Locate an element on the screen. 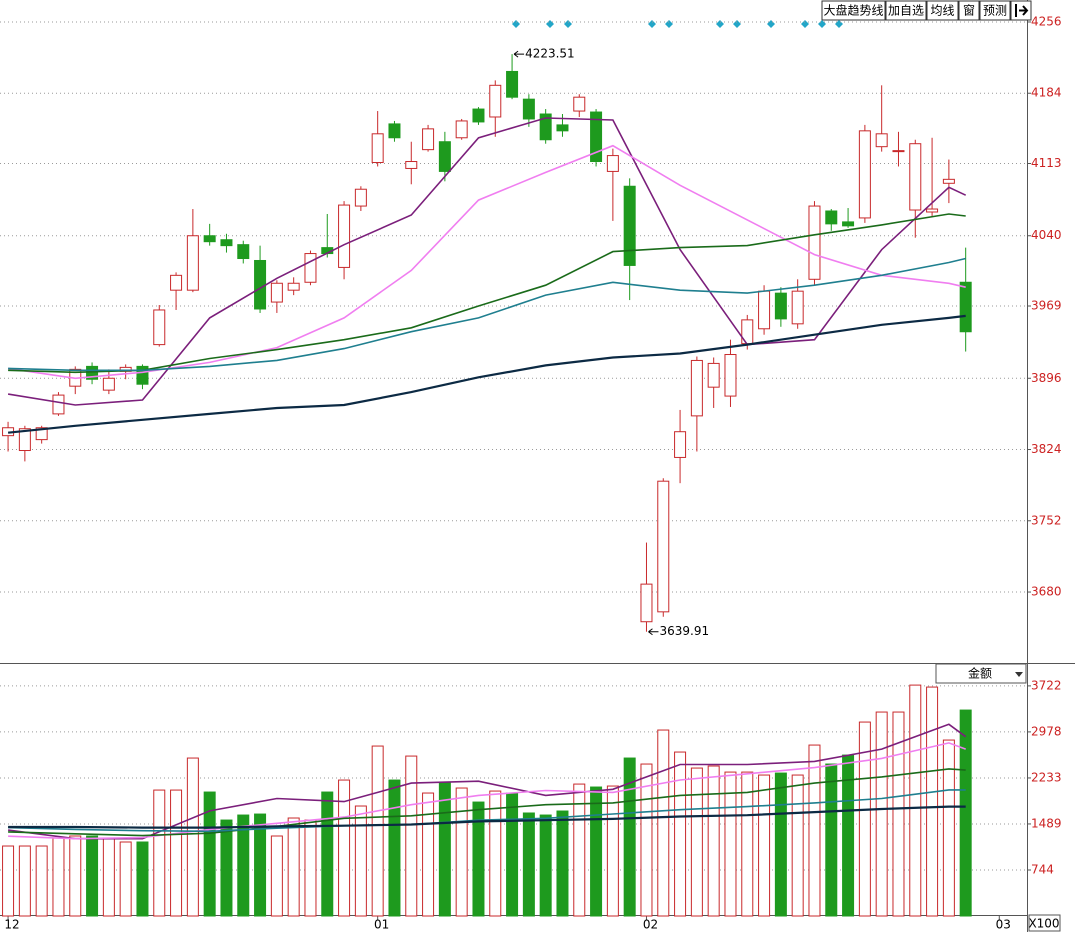 The height and width of the screenshot is (932, 1075). toolbar-button-label: 加自选 is located at coordinates (906, 11).